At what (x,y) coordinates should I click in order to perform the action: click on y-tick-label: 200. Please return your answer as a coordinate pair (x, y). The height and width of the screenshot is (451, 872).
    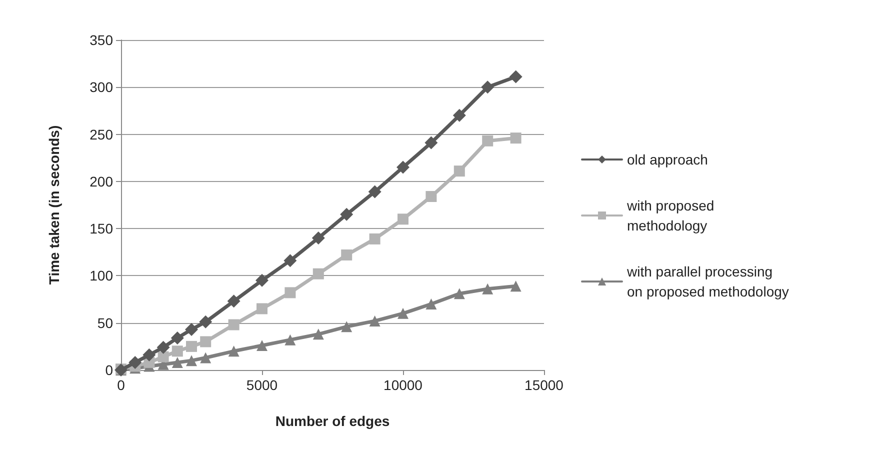
    Looking at the image, I should click on (102, 181).